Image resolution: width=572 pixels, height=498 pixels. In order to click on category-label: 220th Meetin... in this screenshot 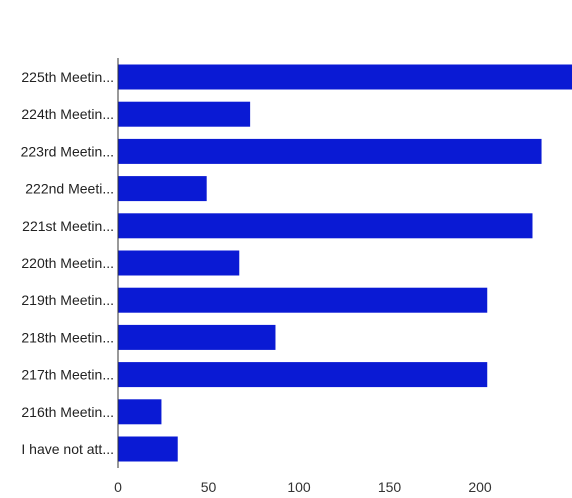, I will do `click(67, 263)`.